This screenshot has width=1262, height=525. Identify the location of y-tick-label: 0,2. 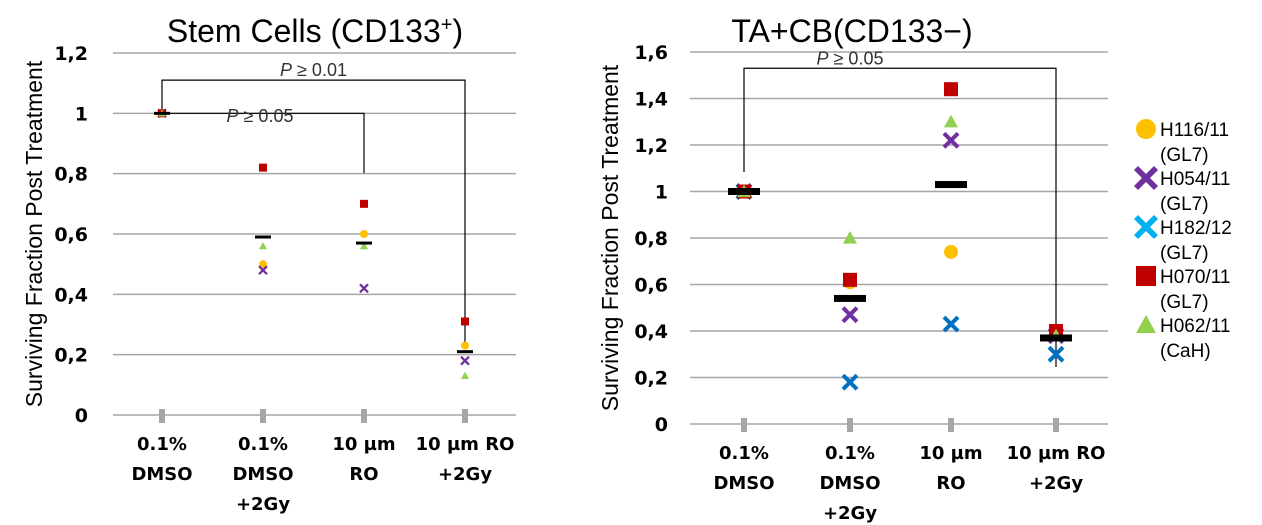
(71, 356).